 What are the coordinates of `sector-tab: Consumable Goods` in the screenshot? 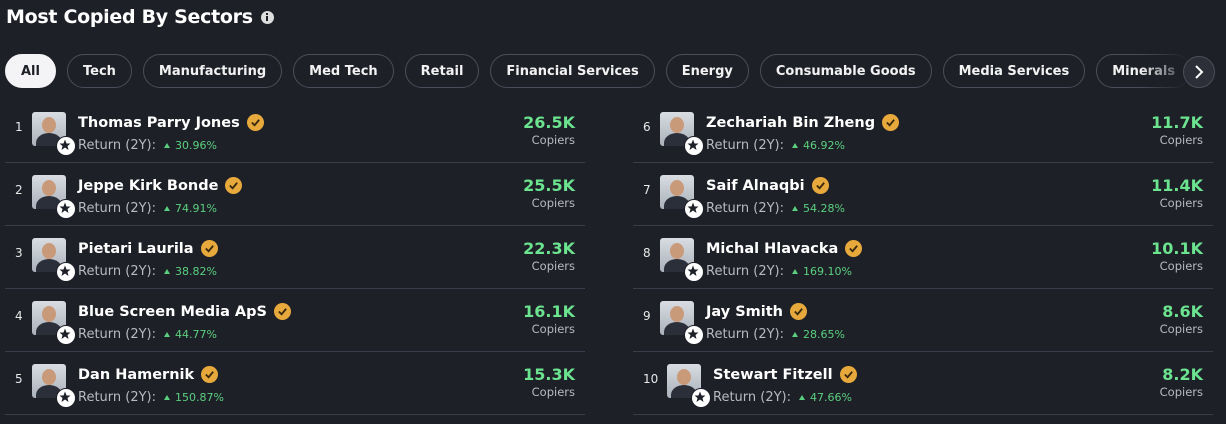 It's located at (845, 71).